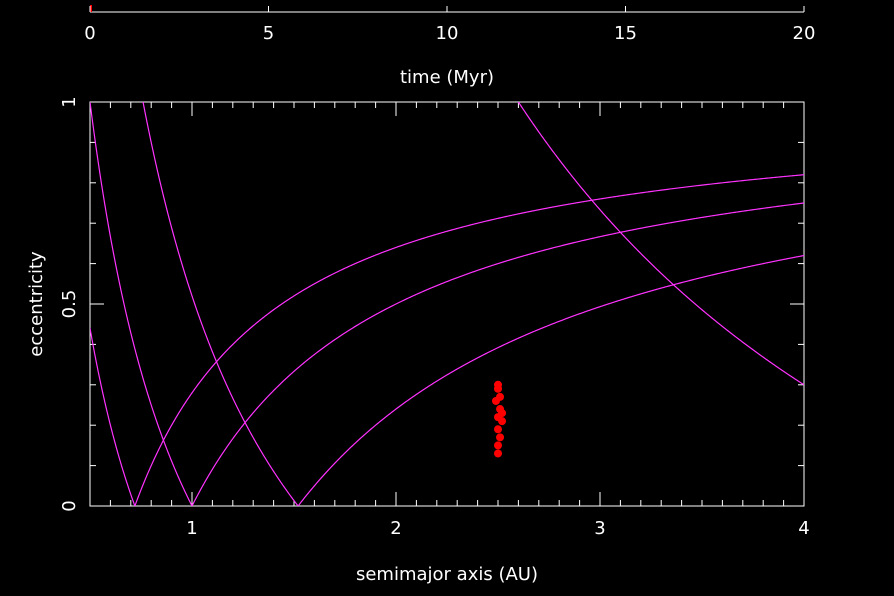 This screenshot has width=894, height=596. What do you see at coordinates (69, 304) in the screenshot?
I see `y-tick-label: 0.5` at bounding box center [69, 304].